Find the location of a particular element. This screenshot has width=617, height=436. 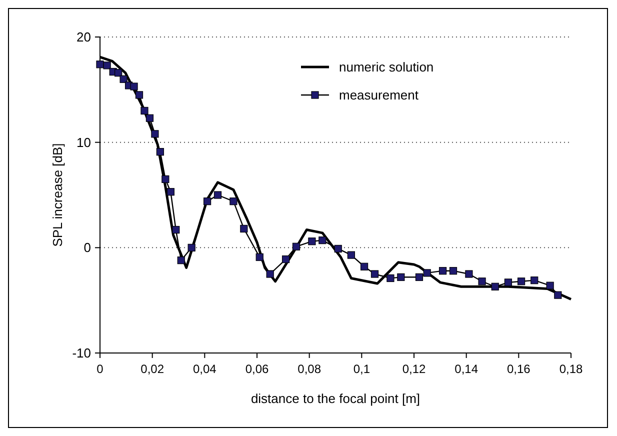

x-tick-label: 0,16 is located at coordinates (518, 369).